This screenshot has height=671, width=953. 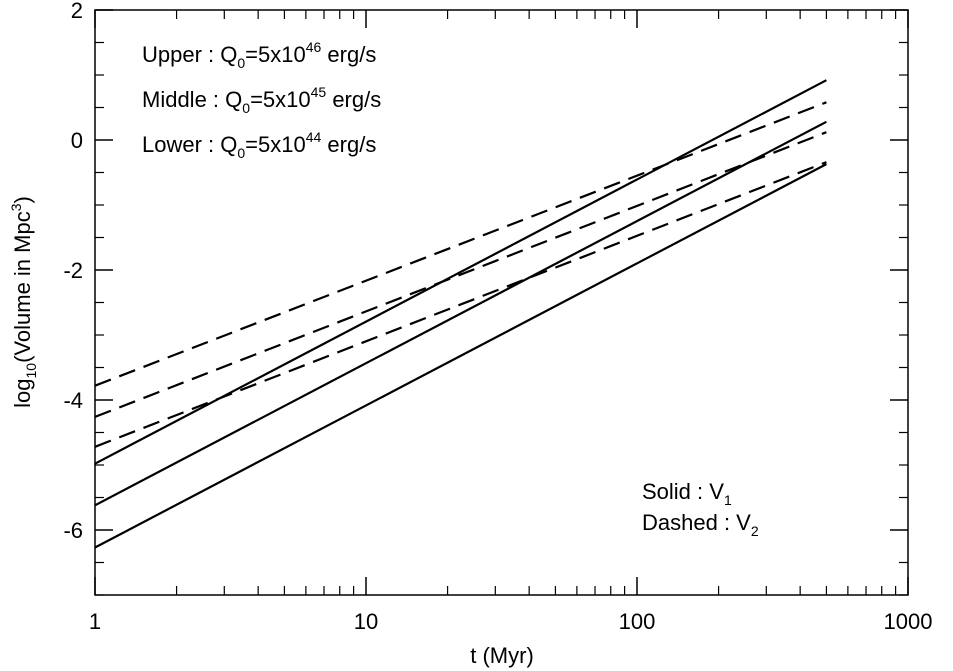 I want to click on y-tick-label: -2, so click(x=73, y=270).